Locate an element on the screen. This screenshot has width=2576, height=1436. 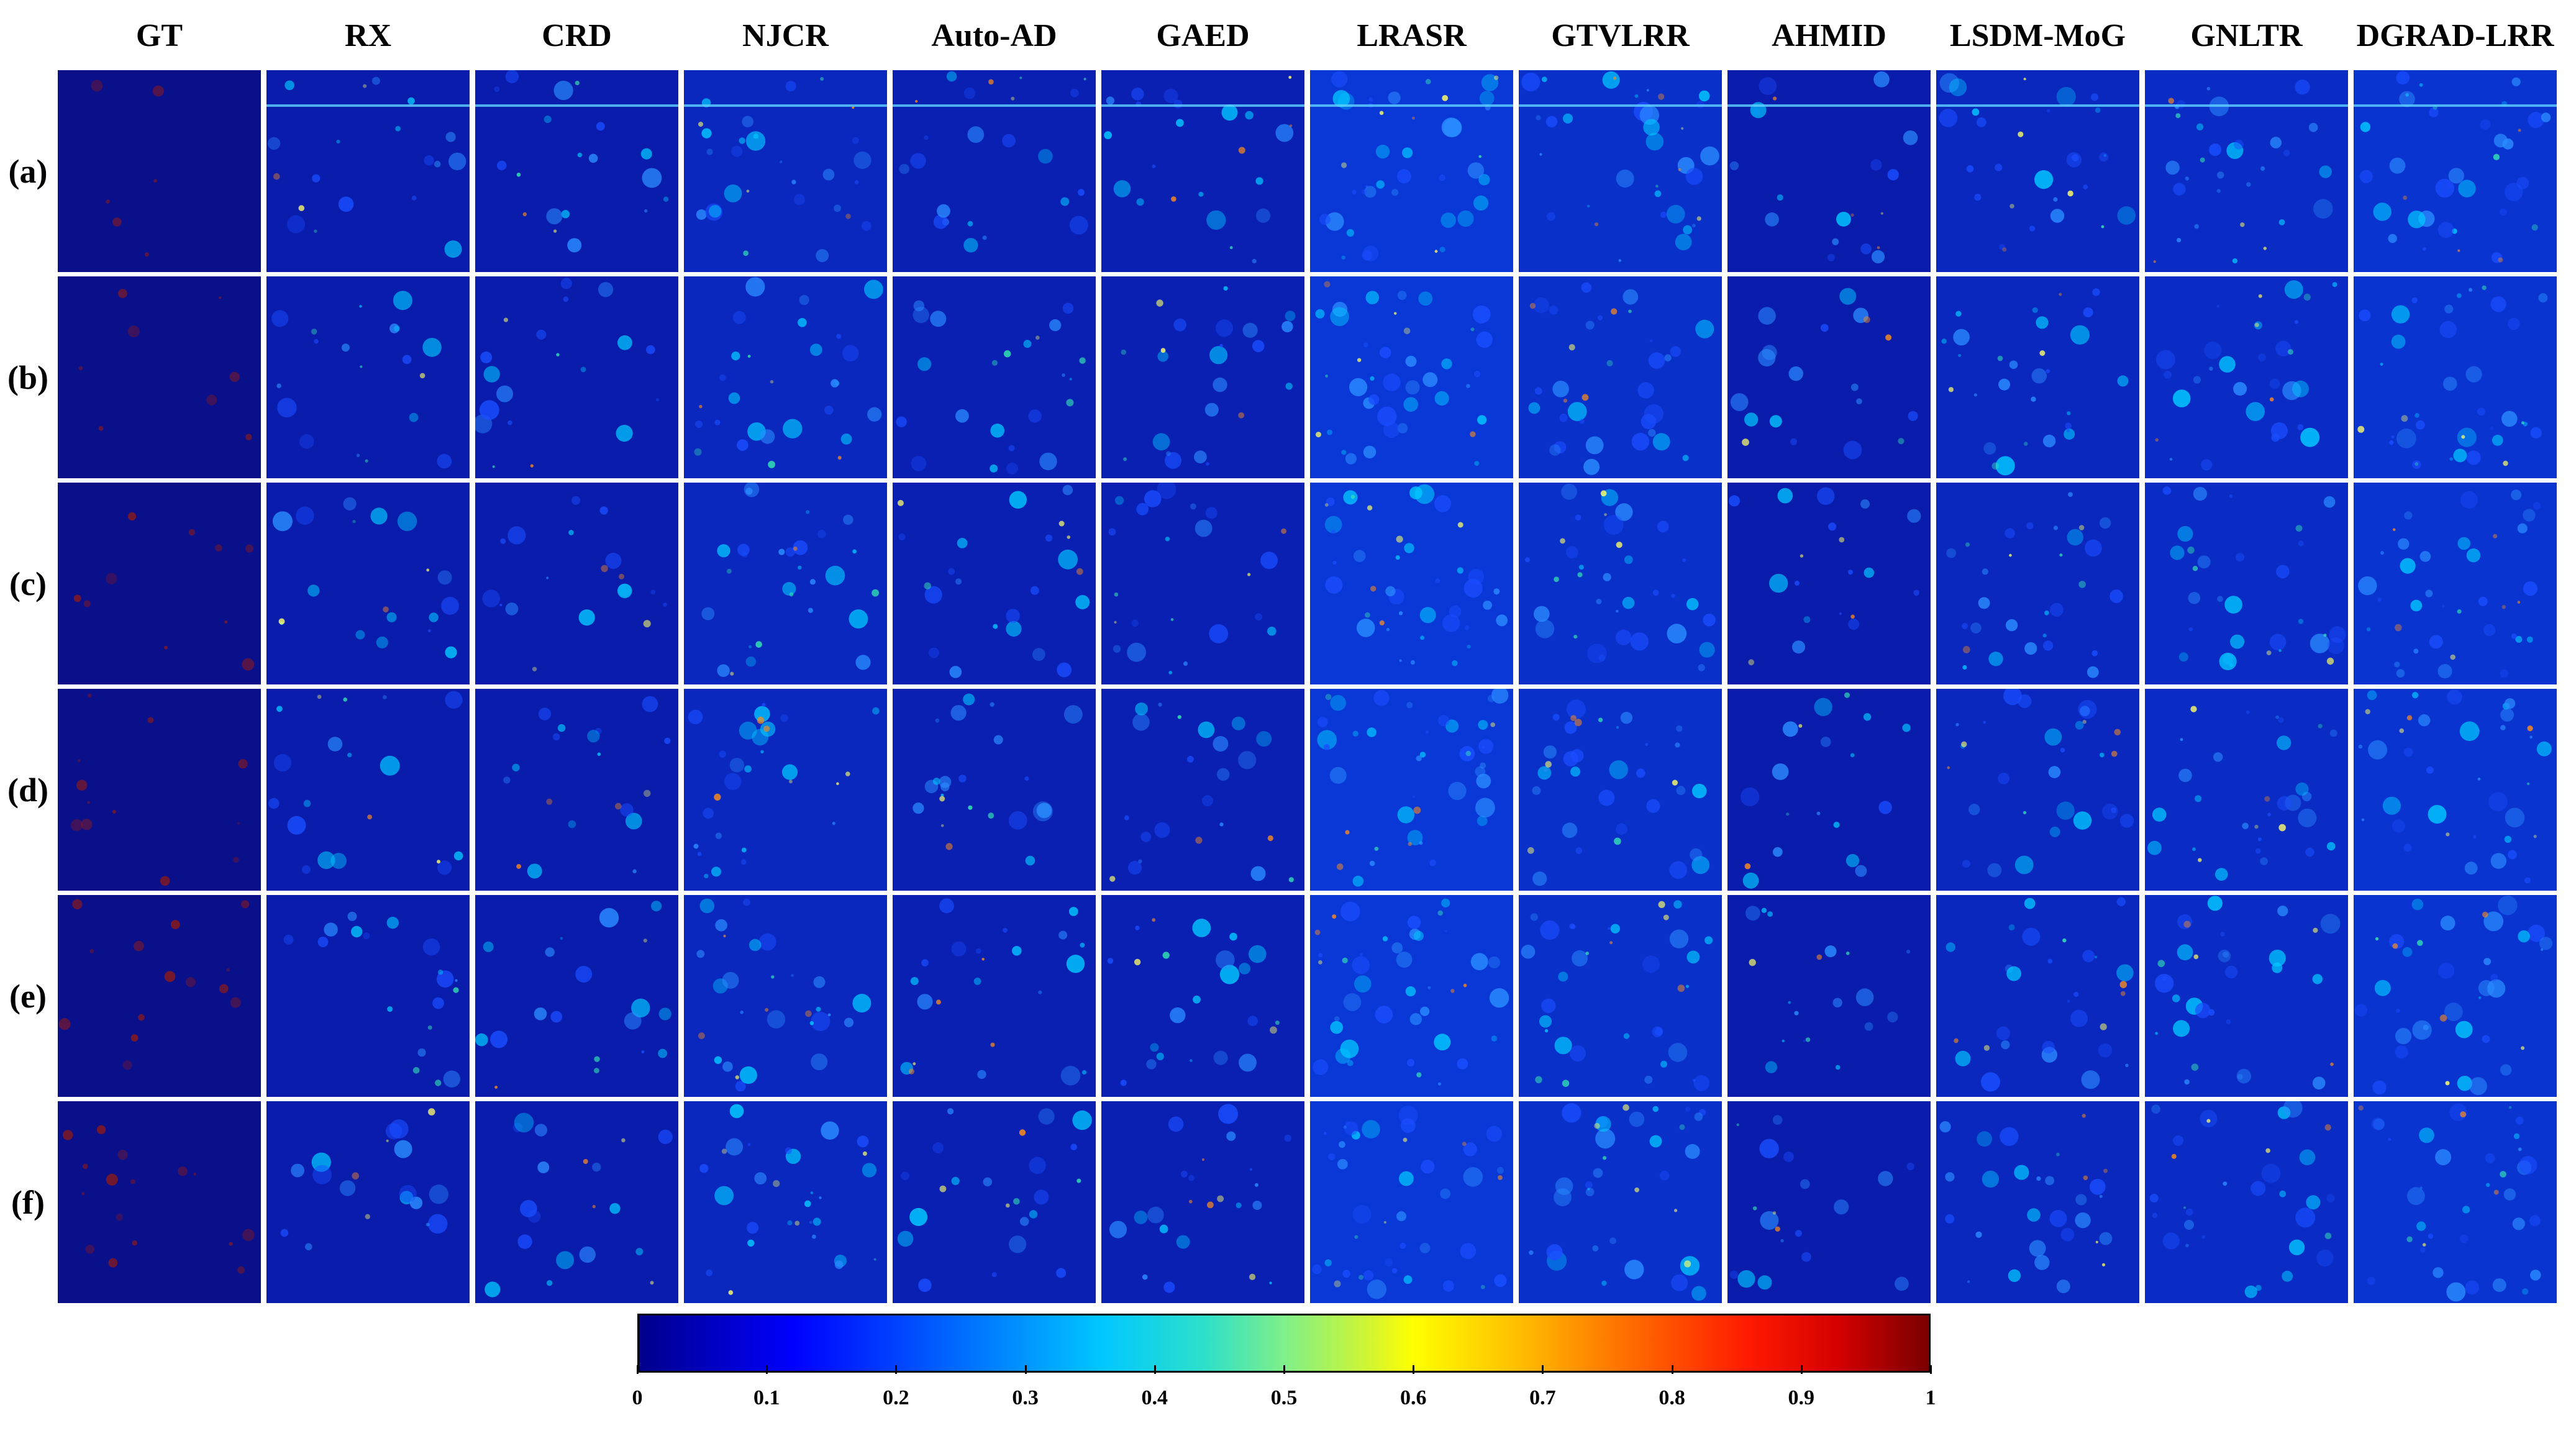
runway-stripe is located at coordinates (1829, 105).